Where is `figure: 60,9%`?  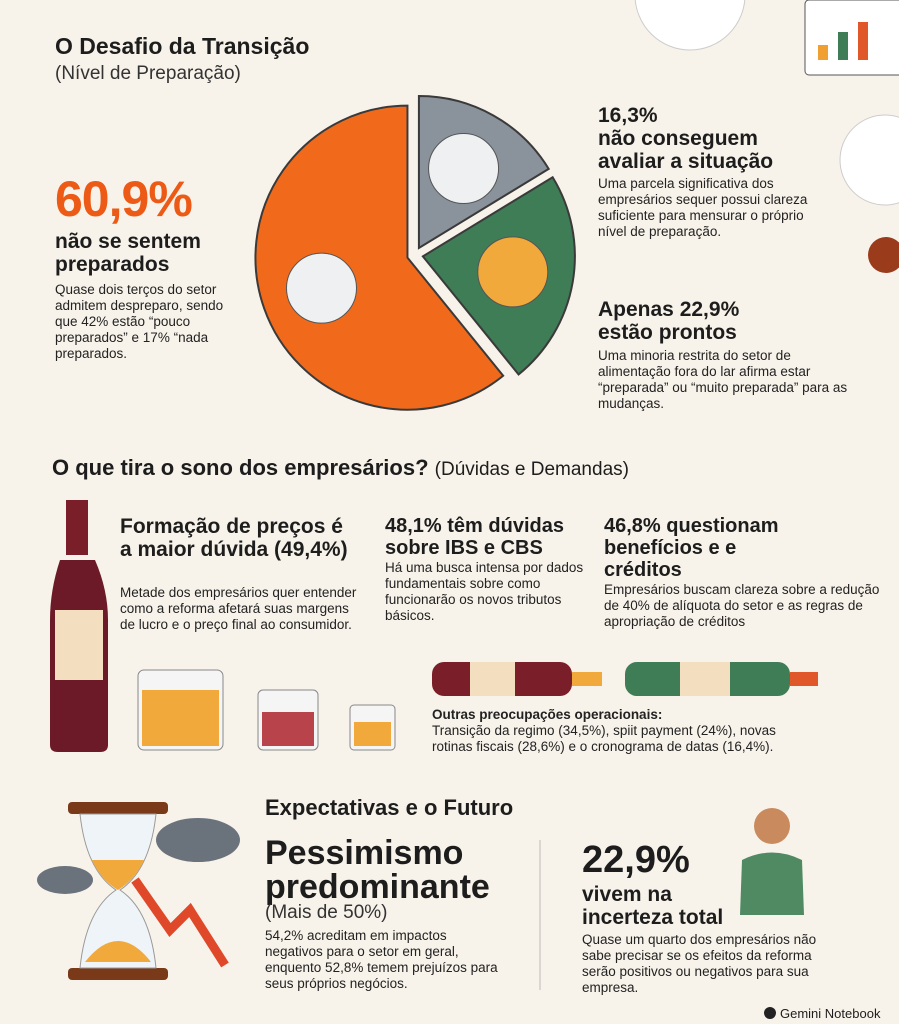
figure: 60,9% is located at coordinates (124, 199).